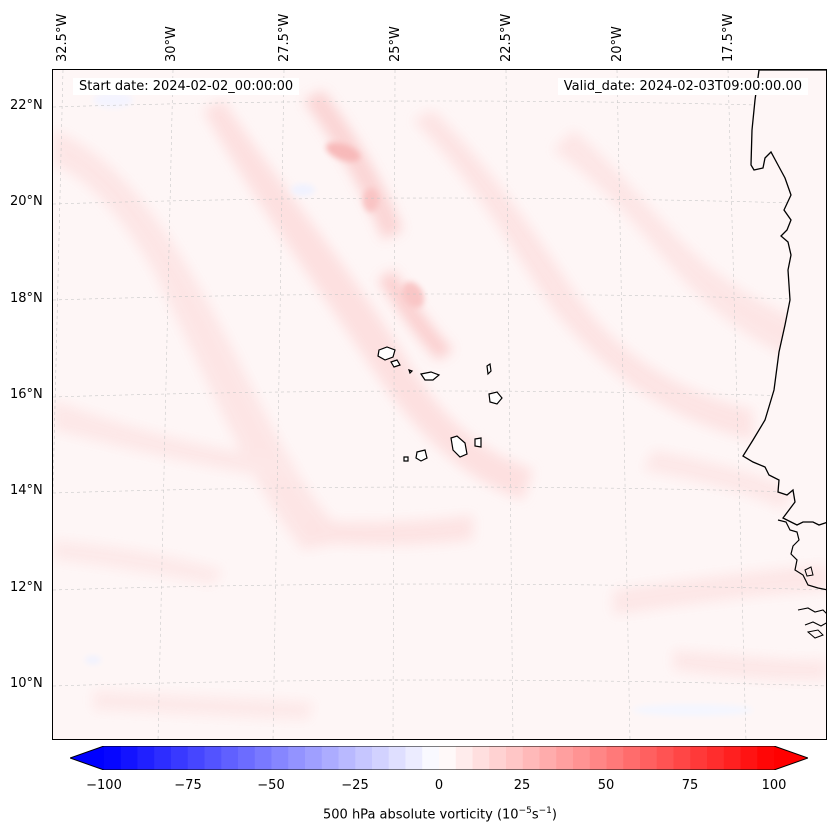 This screenshot has width=837, height=839. Describe the element at coordinates (506, 37) in the screenshot. I see `lon-label: 22.5°W` at that location.